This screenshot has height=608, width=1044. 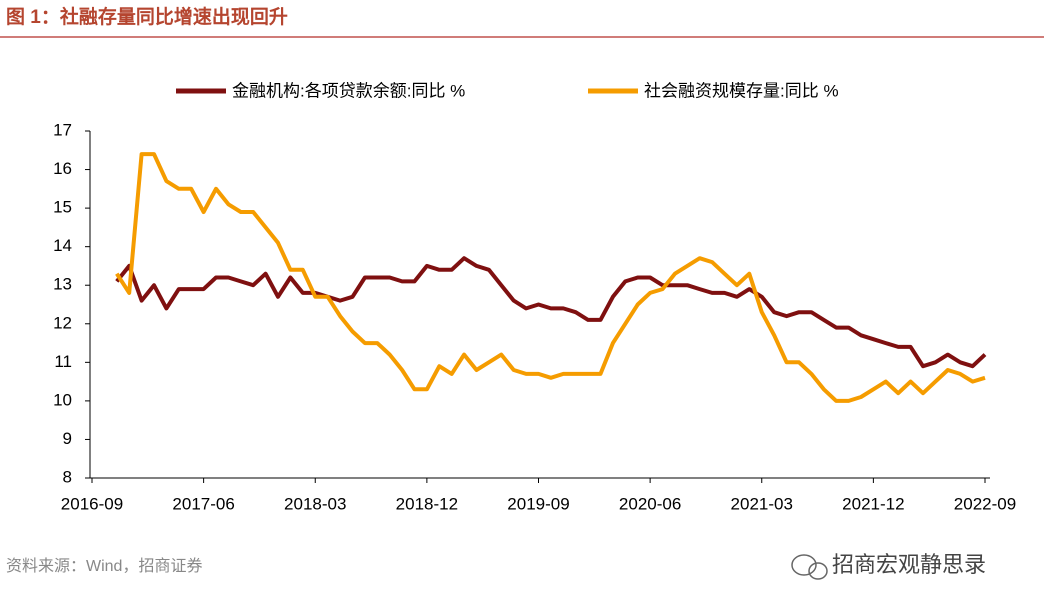 What do you see at coordinates (62, 207) in the screenshot?
I see `y-tick-label: 15` at bounding box center [62, 207].